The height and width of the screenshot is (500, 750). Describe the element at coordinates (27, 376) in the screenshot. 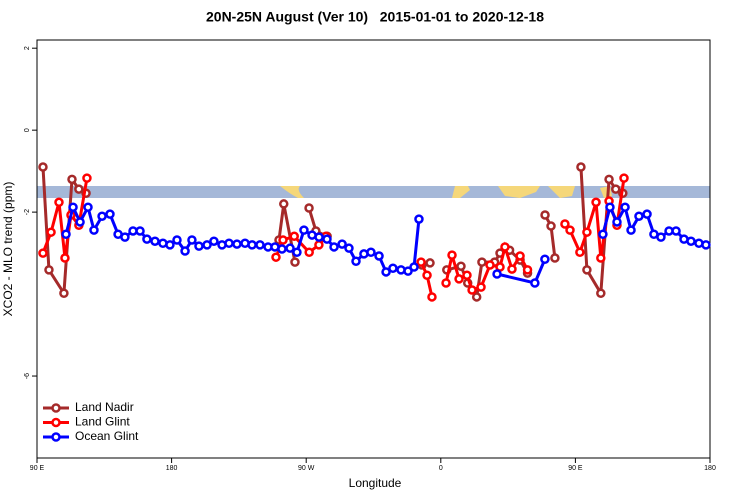

I see `y-tick-label: -6` at that location.